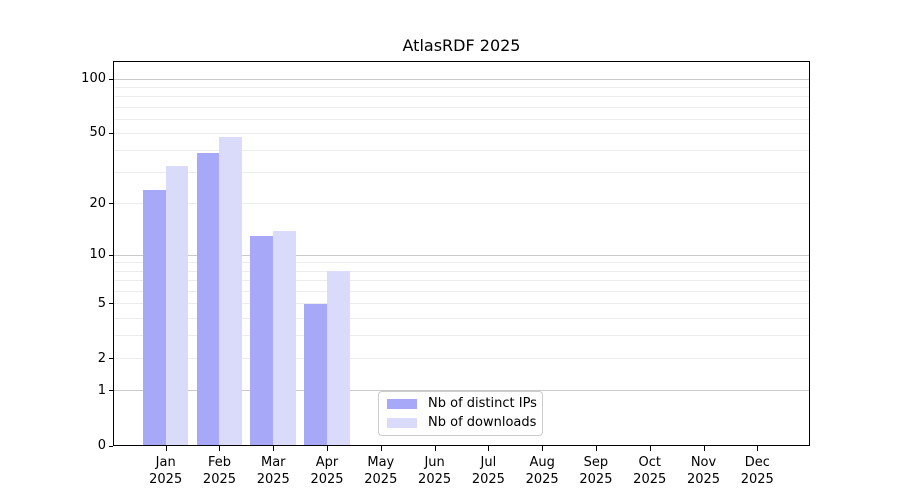  Describe the element at coordinates (596, 448) in the screenshot. I see `x-tick-sep` at that location.